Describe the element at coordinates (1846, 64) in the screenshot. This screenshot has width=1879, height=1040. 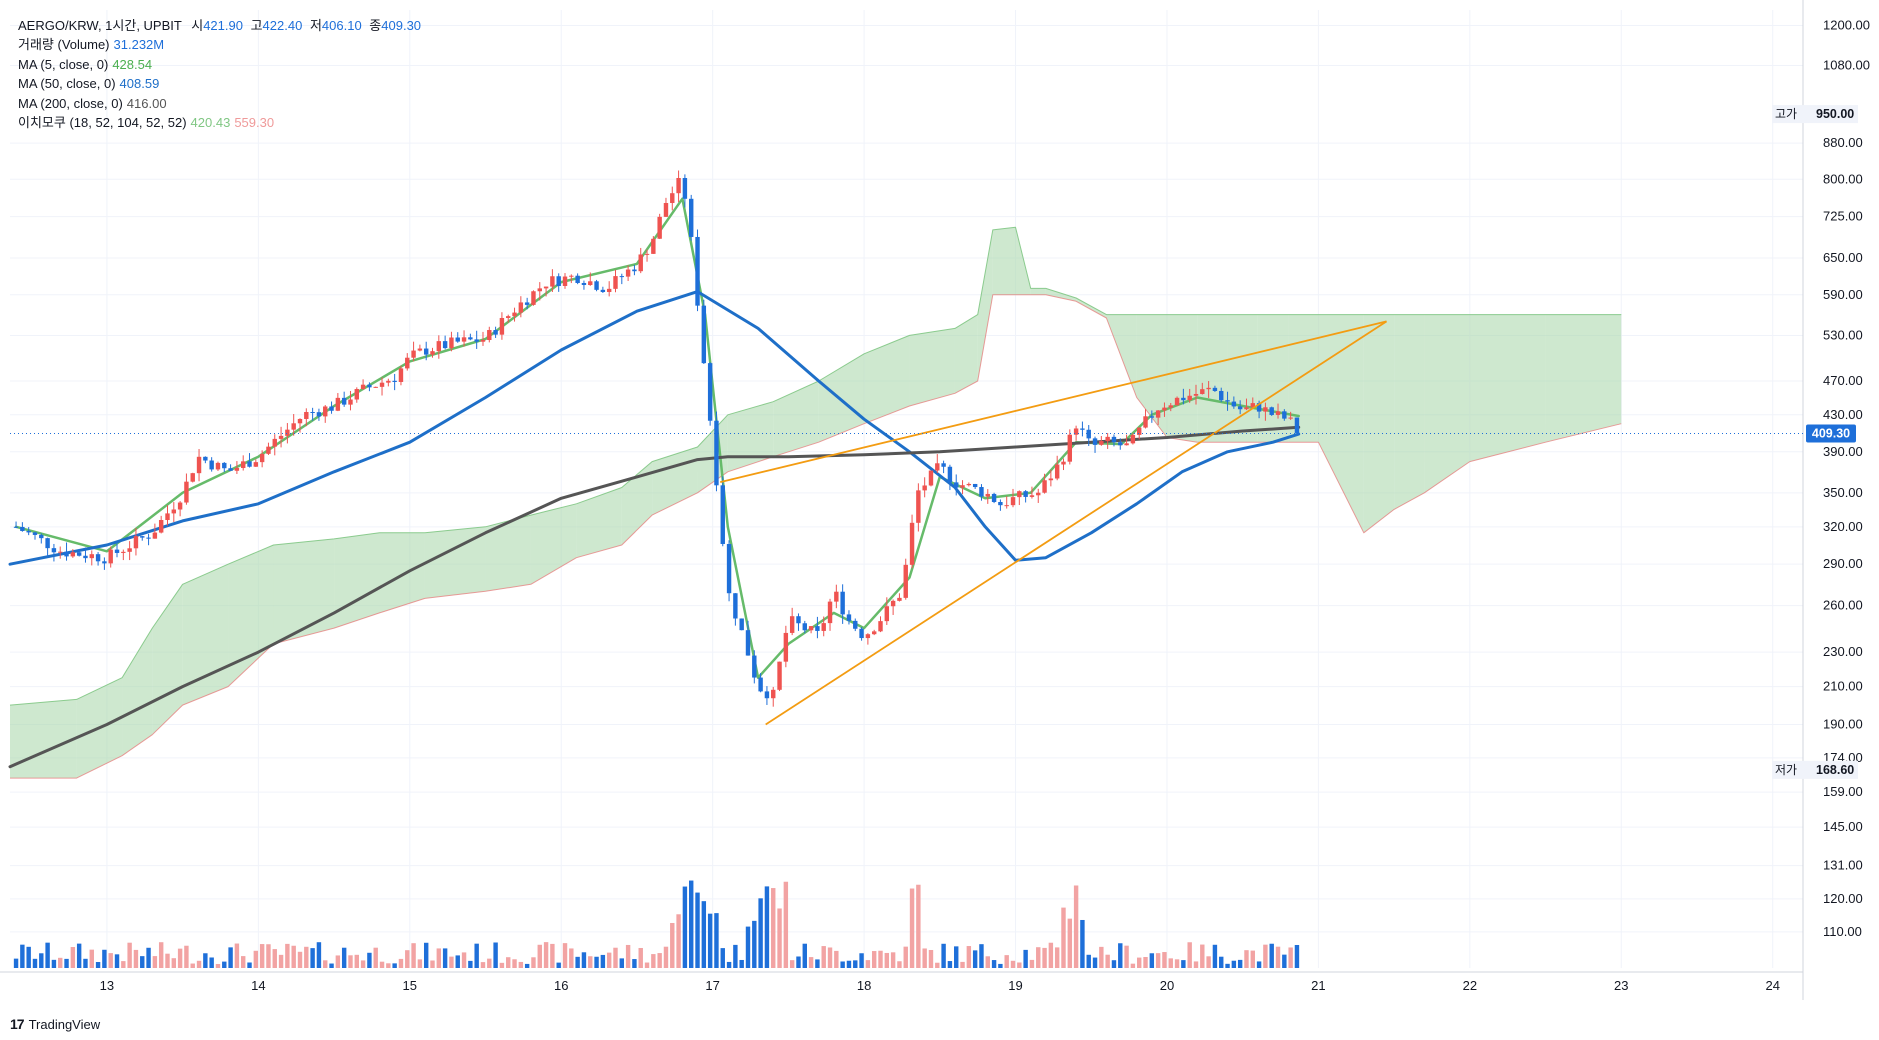
I see `y-tick-label: 1080.00` at that location.